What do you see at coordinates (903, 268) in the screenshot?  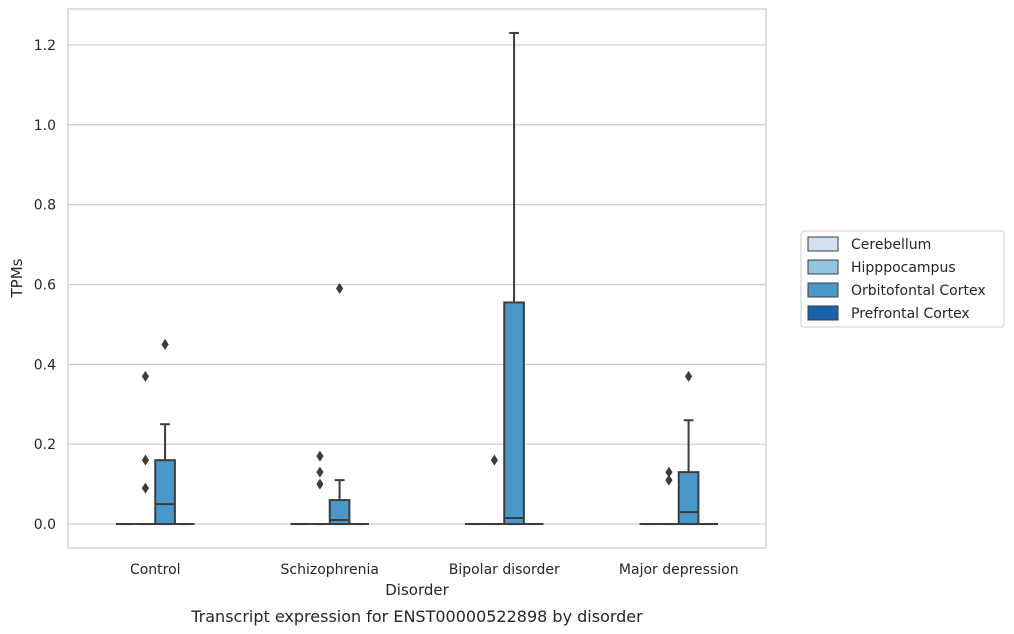 I see `legend-label: Hipppocampus` at bounding box center [903, 268].